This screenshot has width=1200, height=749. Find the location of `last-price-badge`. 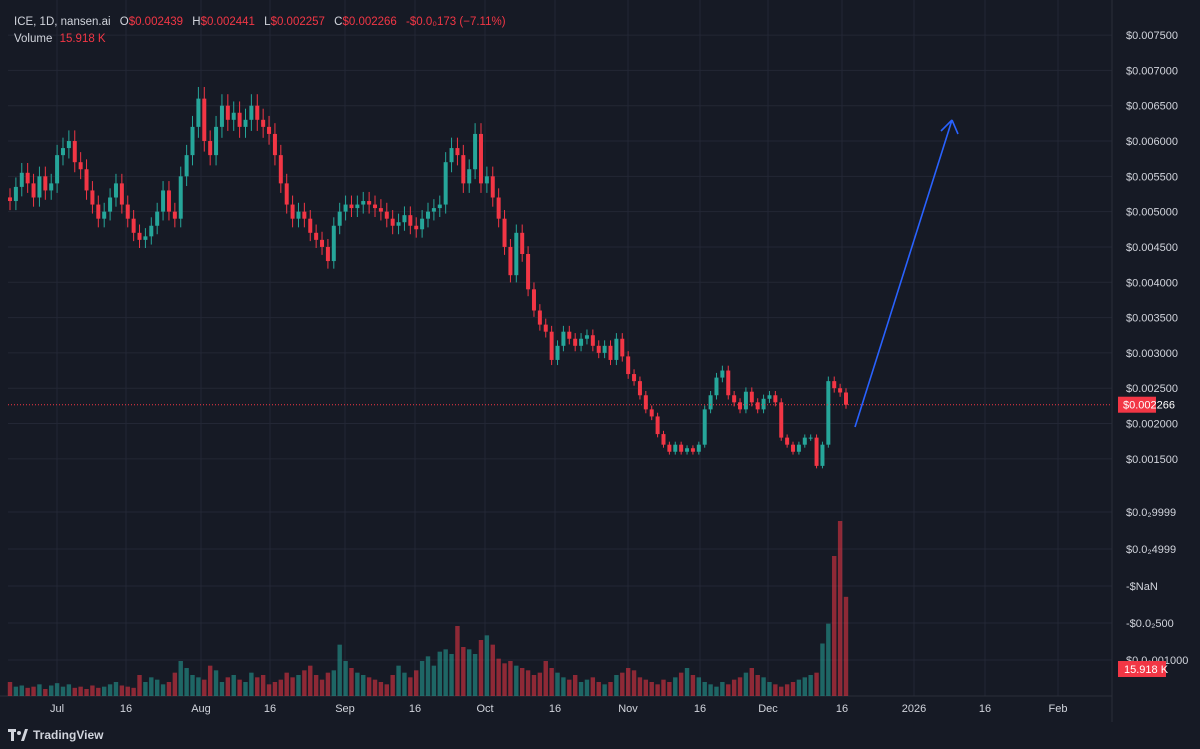

last-price-badge is located at coordinates (1137, 404).